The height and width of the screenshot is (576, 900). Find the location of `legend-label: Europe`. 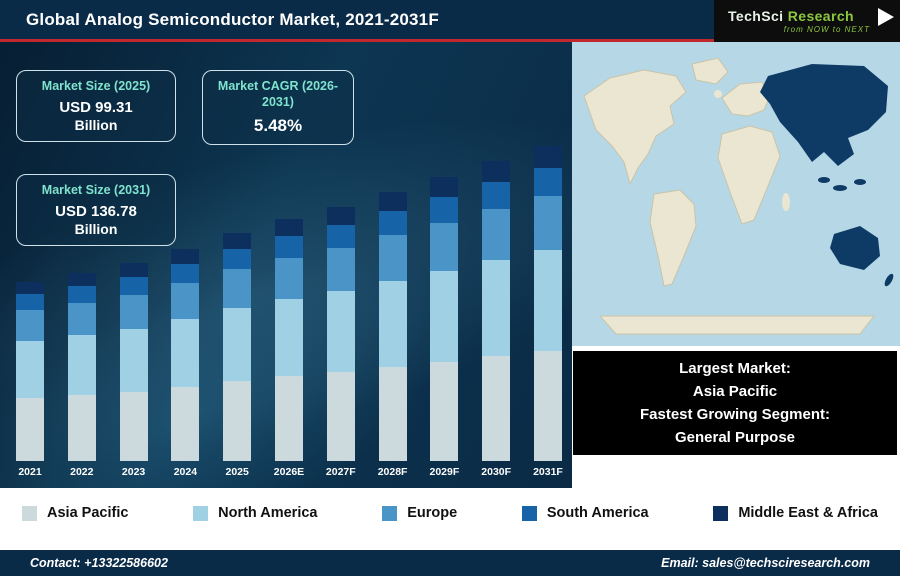

legend-label: Europe is located at coordinates (432, 513).